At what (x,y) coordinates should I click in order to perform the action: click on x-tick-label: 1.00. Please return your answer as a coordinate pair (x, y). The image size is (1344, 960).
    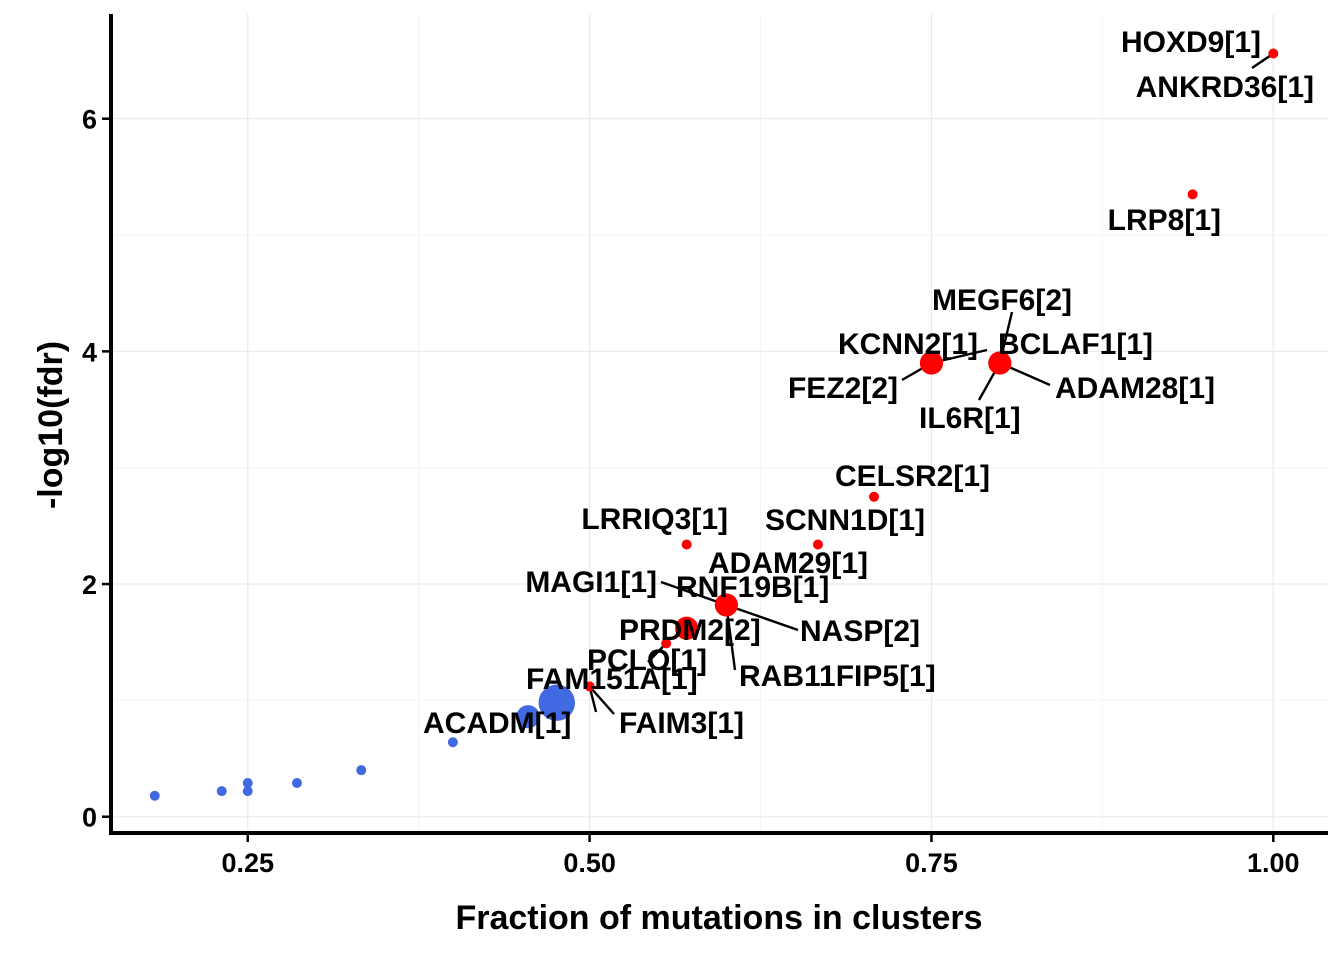
    Looking at the image, I should click on (1273, 863).